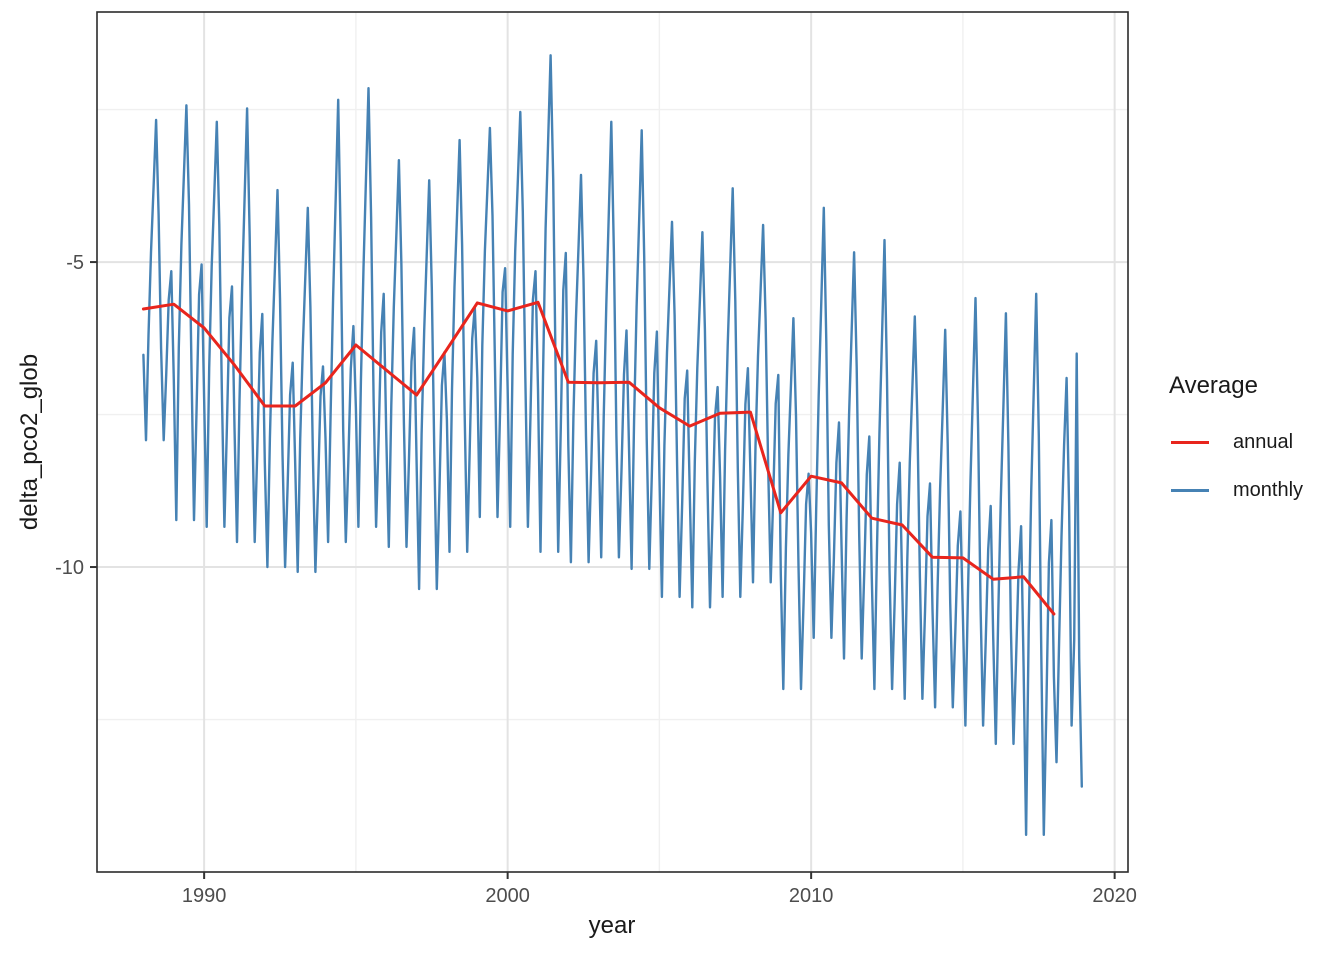 The height and width of the screenshot is (960, 1344). I want to click on monthly-line-key-icon, so click(1190, 490).